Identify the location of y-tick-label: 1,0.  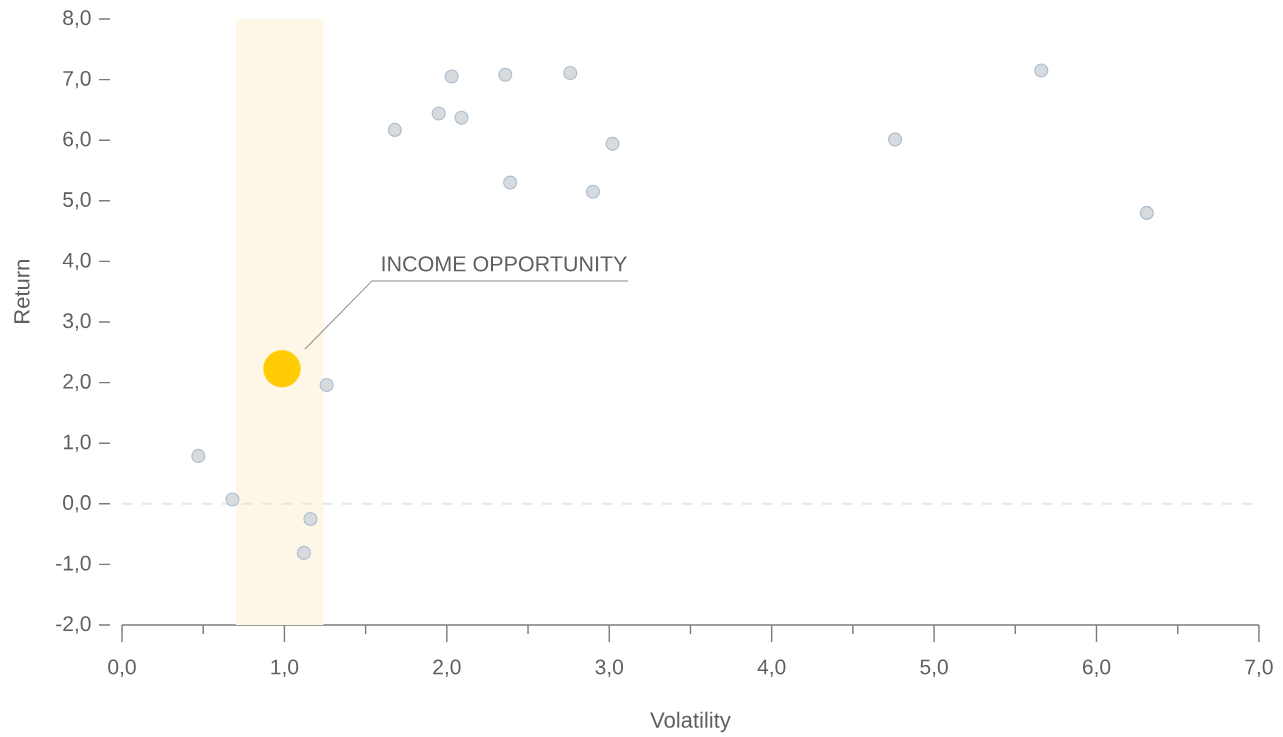
(77, 443).